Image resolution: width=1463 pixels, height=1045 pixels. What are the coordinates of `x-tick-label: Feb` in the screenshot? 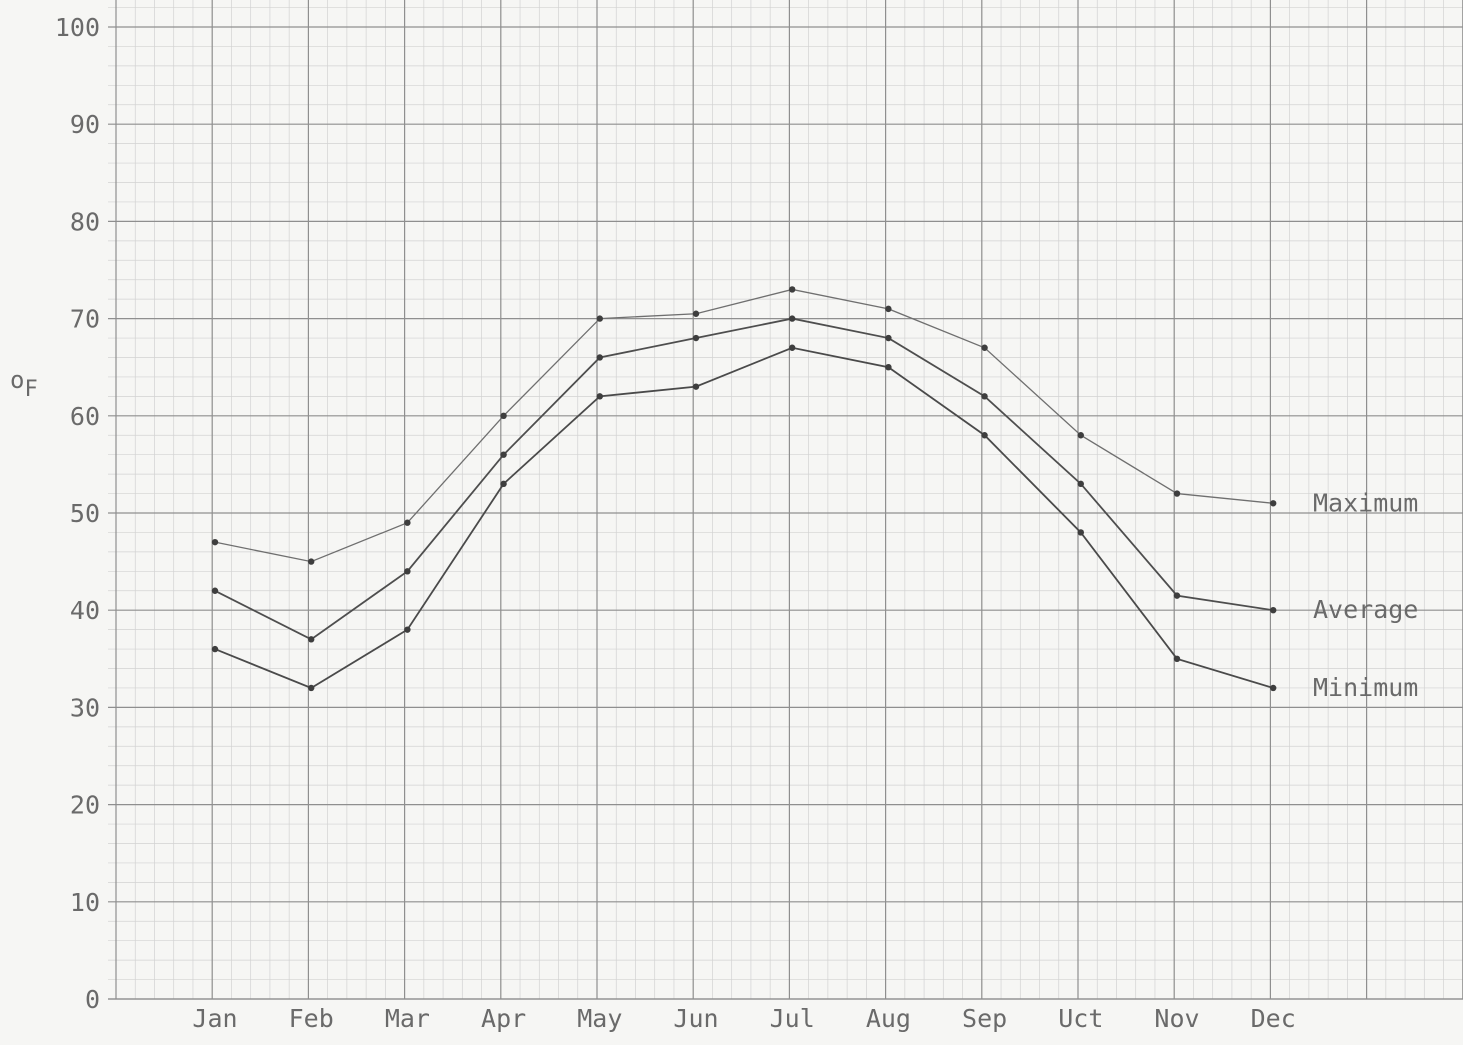 It's located at (311, 1018).